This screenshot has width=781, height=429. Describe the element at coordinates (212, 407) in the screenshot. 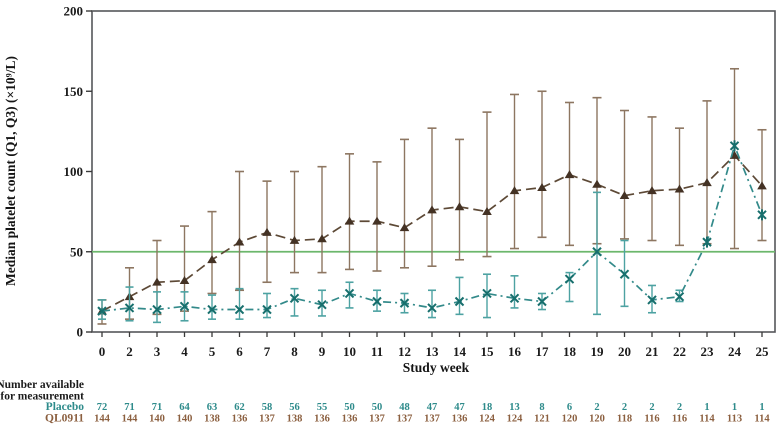

I see `placebo-count-week-5: 63` at that location.